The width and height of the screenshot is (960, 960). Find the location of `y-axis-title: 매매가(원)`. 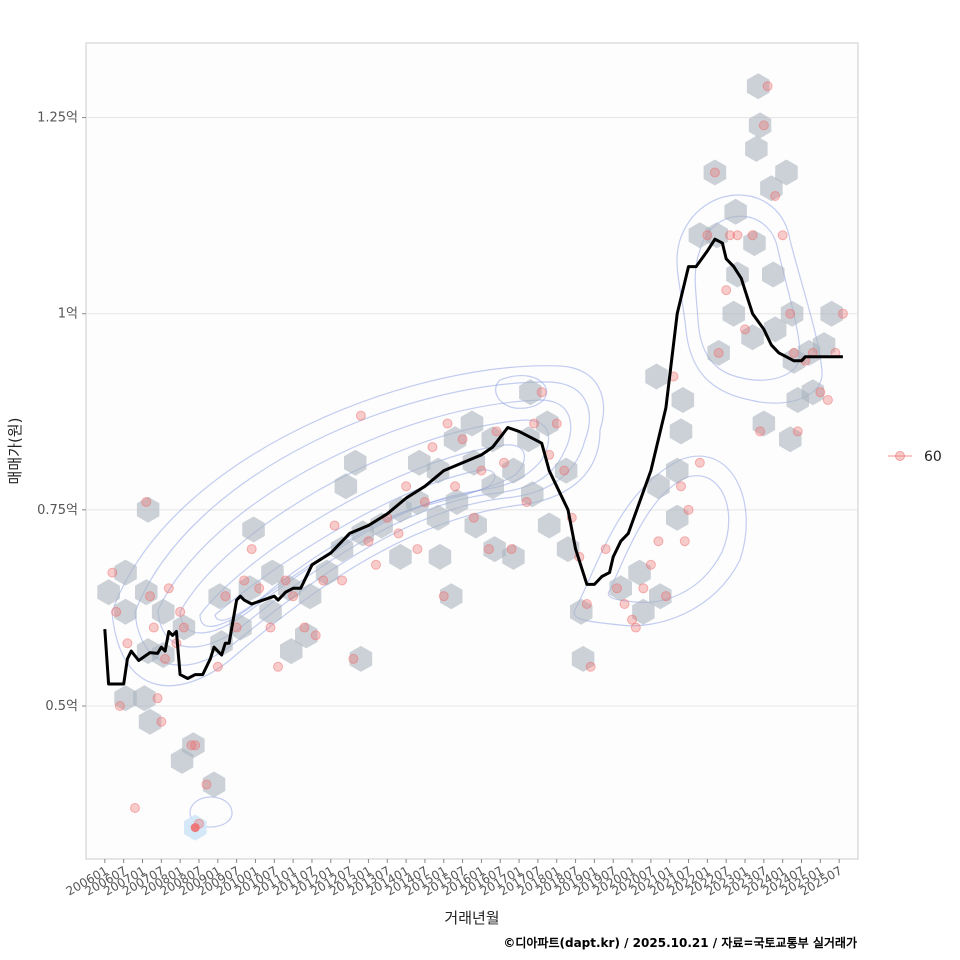

y-axis-title: 매매가(원) is located at coordinates (15, 451).